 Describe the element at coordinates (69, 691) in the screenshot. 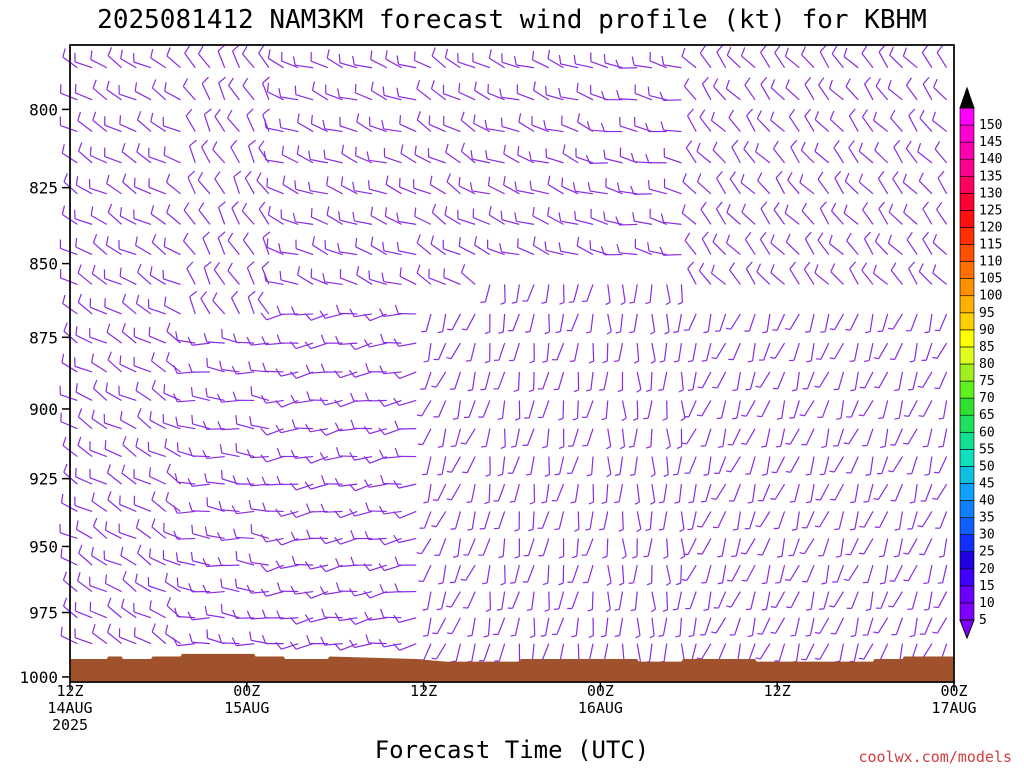

I see `x-tick-label: 12Z` at that location.